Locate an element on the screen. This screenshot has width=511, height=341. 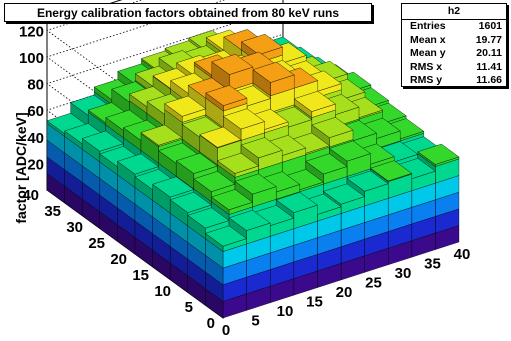
x-tick-label: 40 is located at coordinates (462, 254).